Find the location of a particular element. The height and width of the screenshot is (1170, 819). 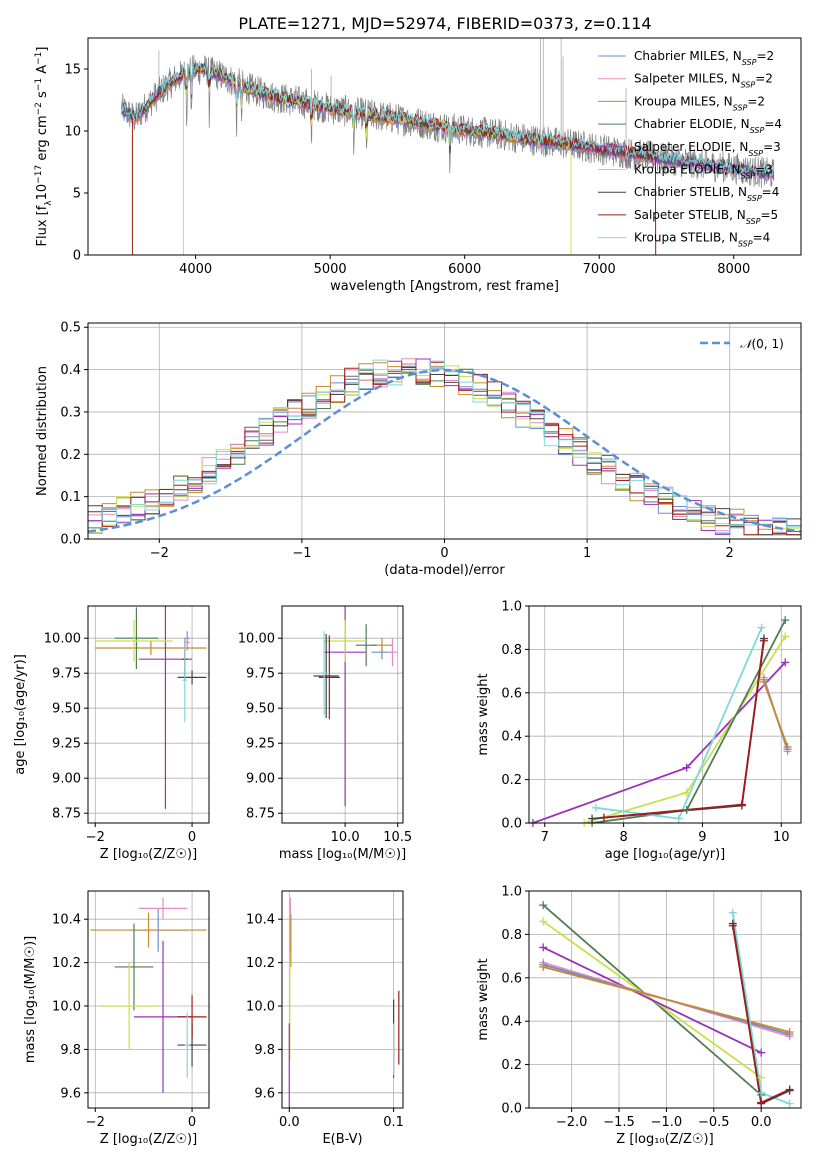

legend: 𝒩(0, 1) is located at coordinates (742, 344).